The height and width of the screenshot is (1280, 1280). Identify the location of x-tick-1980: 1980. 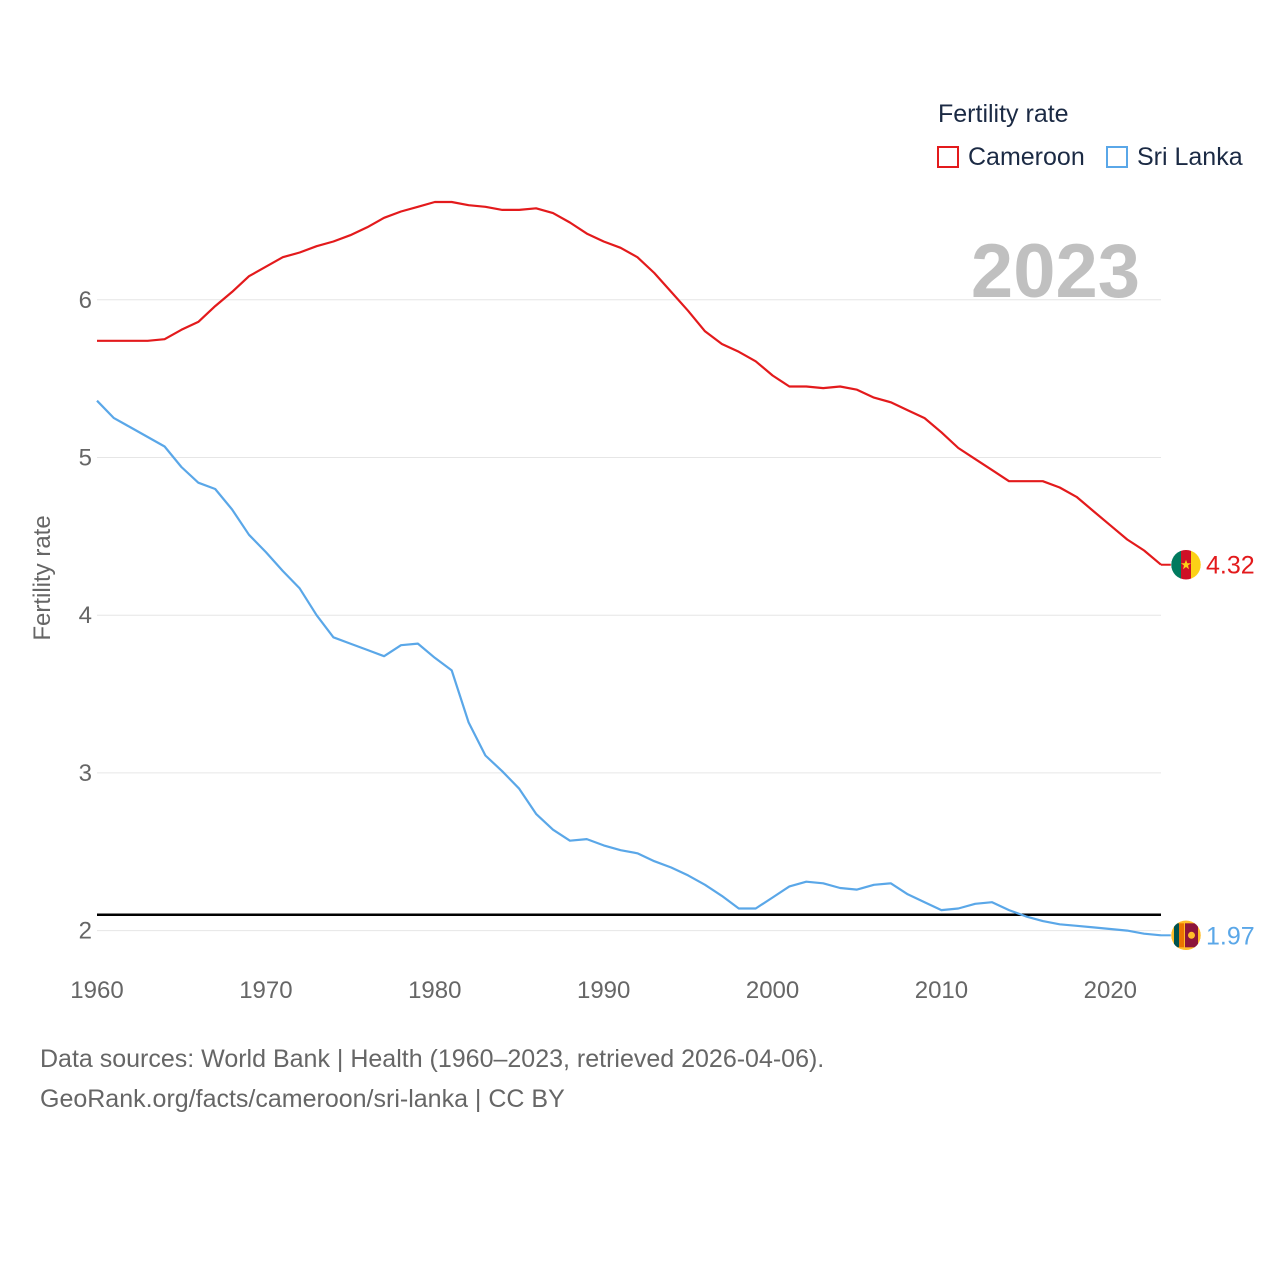
(434, 990).